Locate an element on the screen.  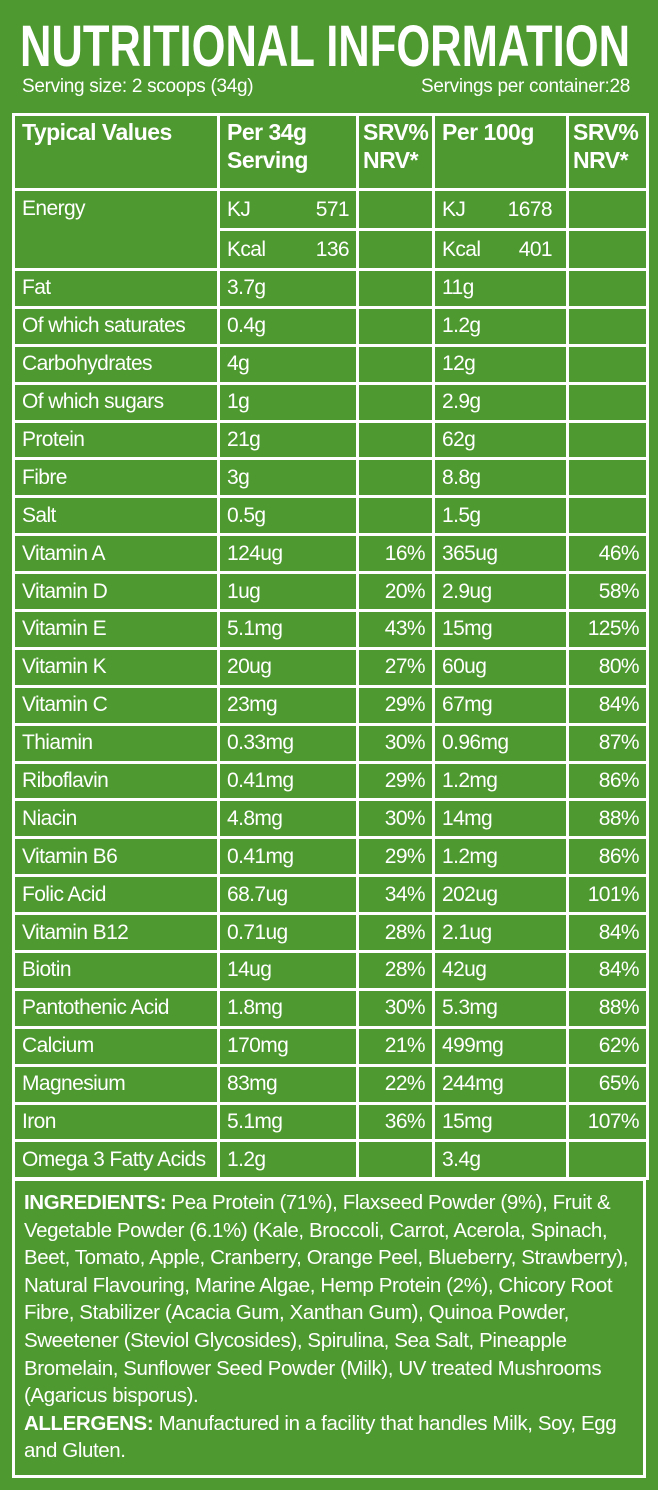
nutrient-row: Magnesium 83mg 22% 244mg 65% is located at coordinates (330, 1084).